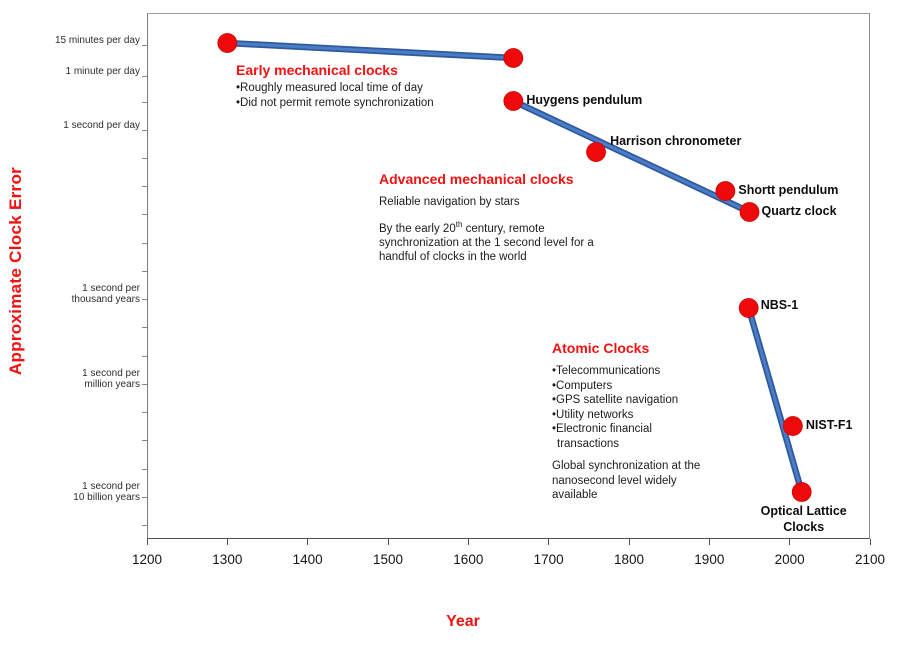  What do you see at coordinates (788, 190) in the screenshot?
I see `data-point-label-shortt-pendulum: Shortt pendulum` at bounding box center [788, 190].